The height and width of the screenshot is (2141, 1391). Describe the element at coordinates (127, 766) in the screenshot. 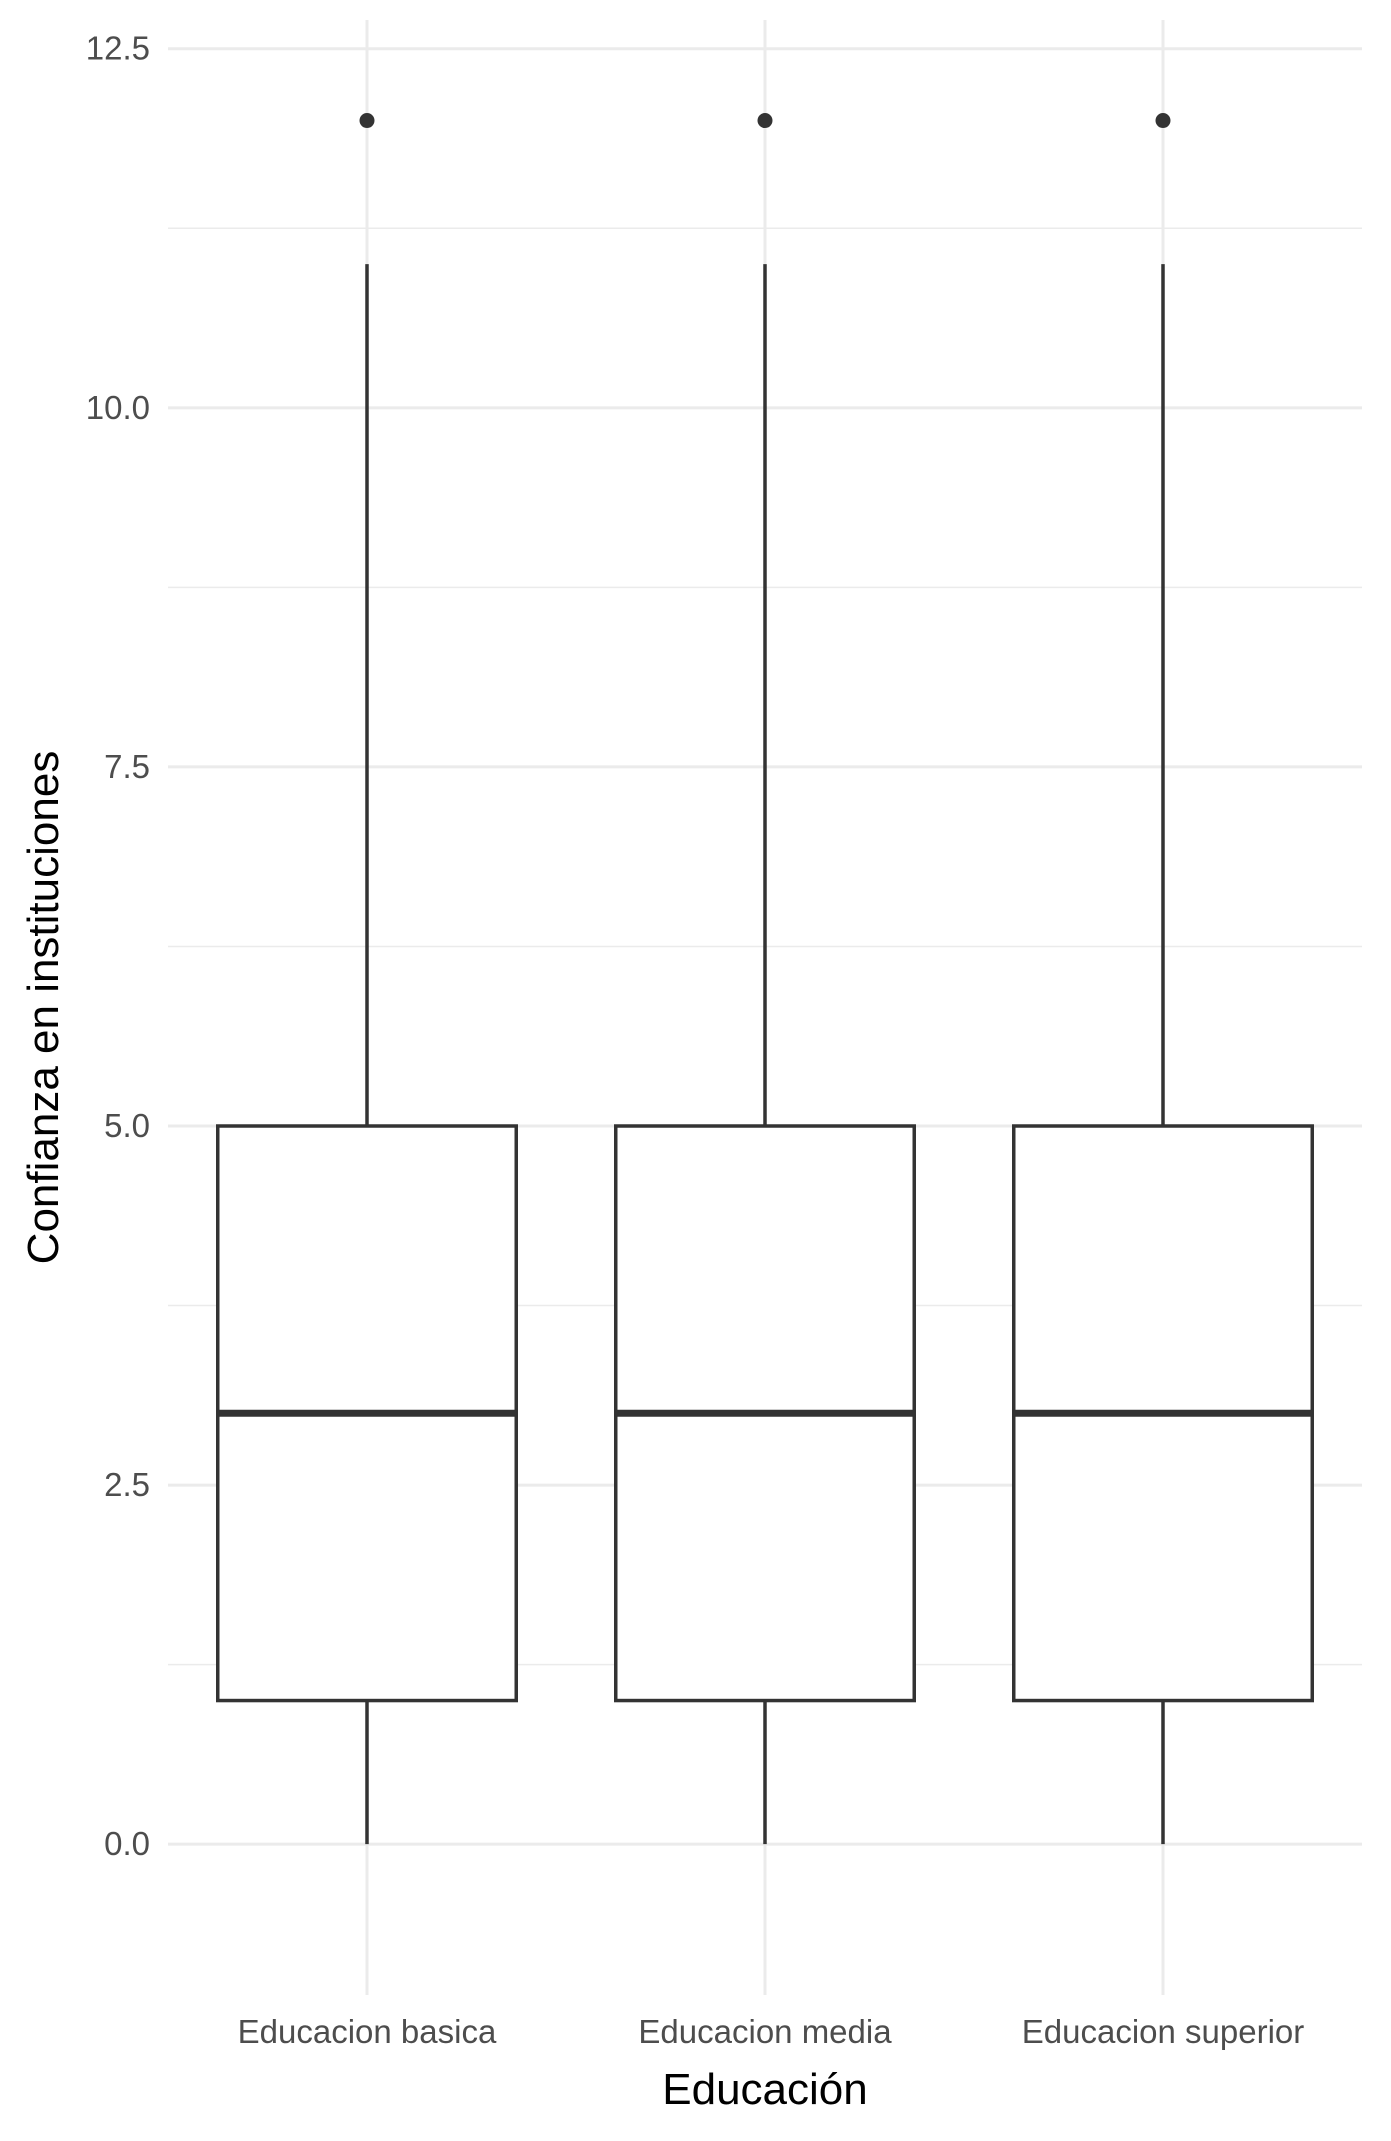

I see `y-tick-label: 7.5` at that location.